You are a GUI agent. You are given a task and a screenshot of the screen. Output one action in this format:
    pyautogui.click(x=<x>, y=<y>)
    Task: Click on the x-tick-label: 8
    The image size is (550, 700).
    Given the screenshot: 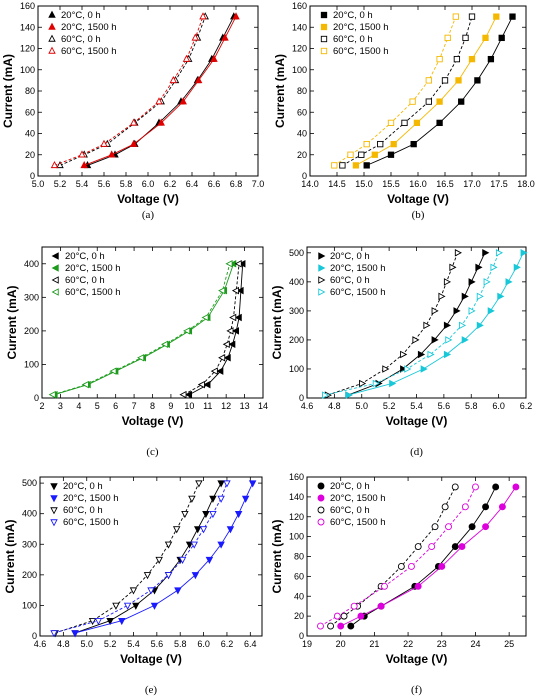 What is the action you would take?
    pyautogui.click(x=152, y=406)
    